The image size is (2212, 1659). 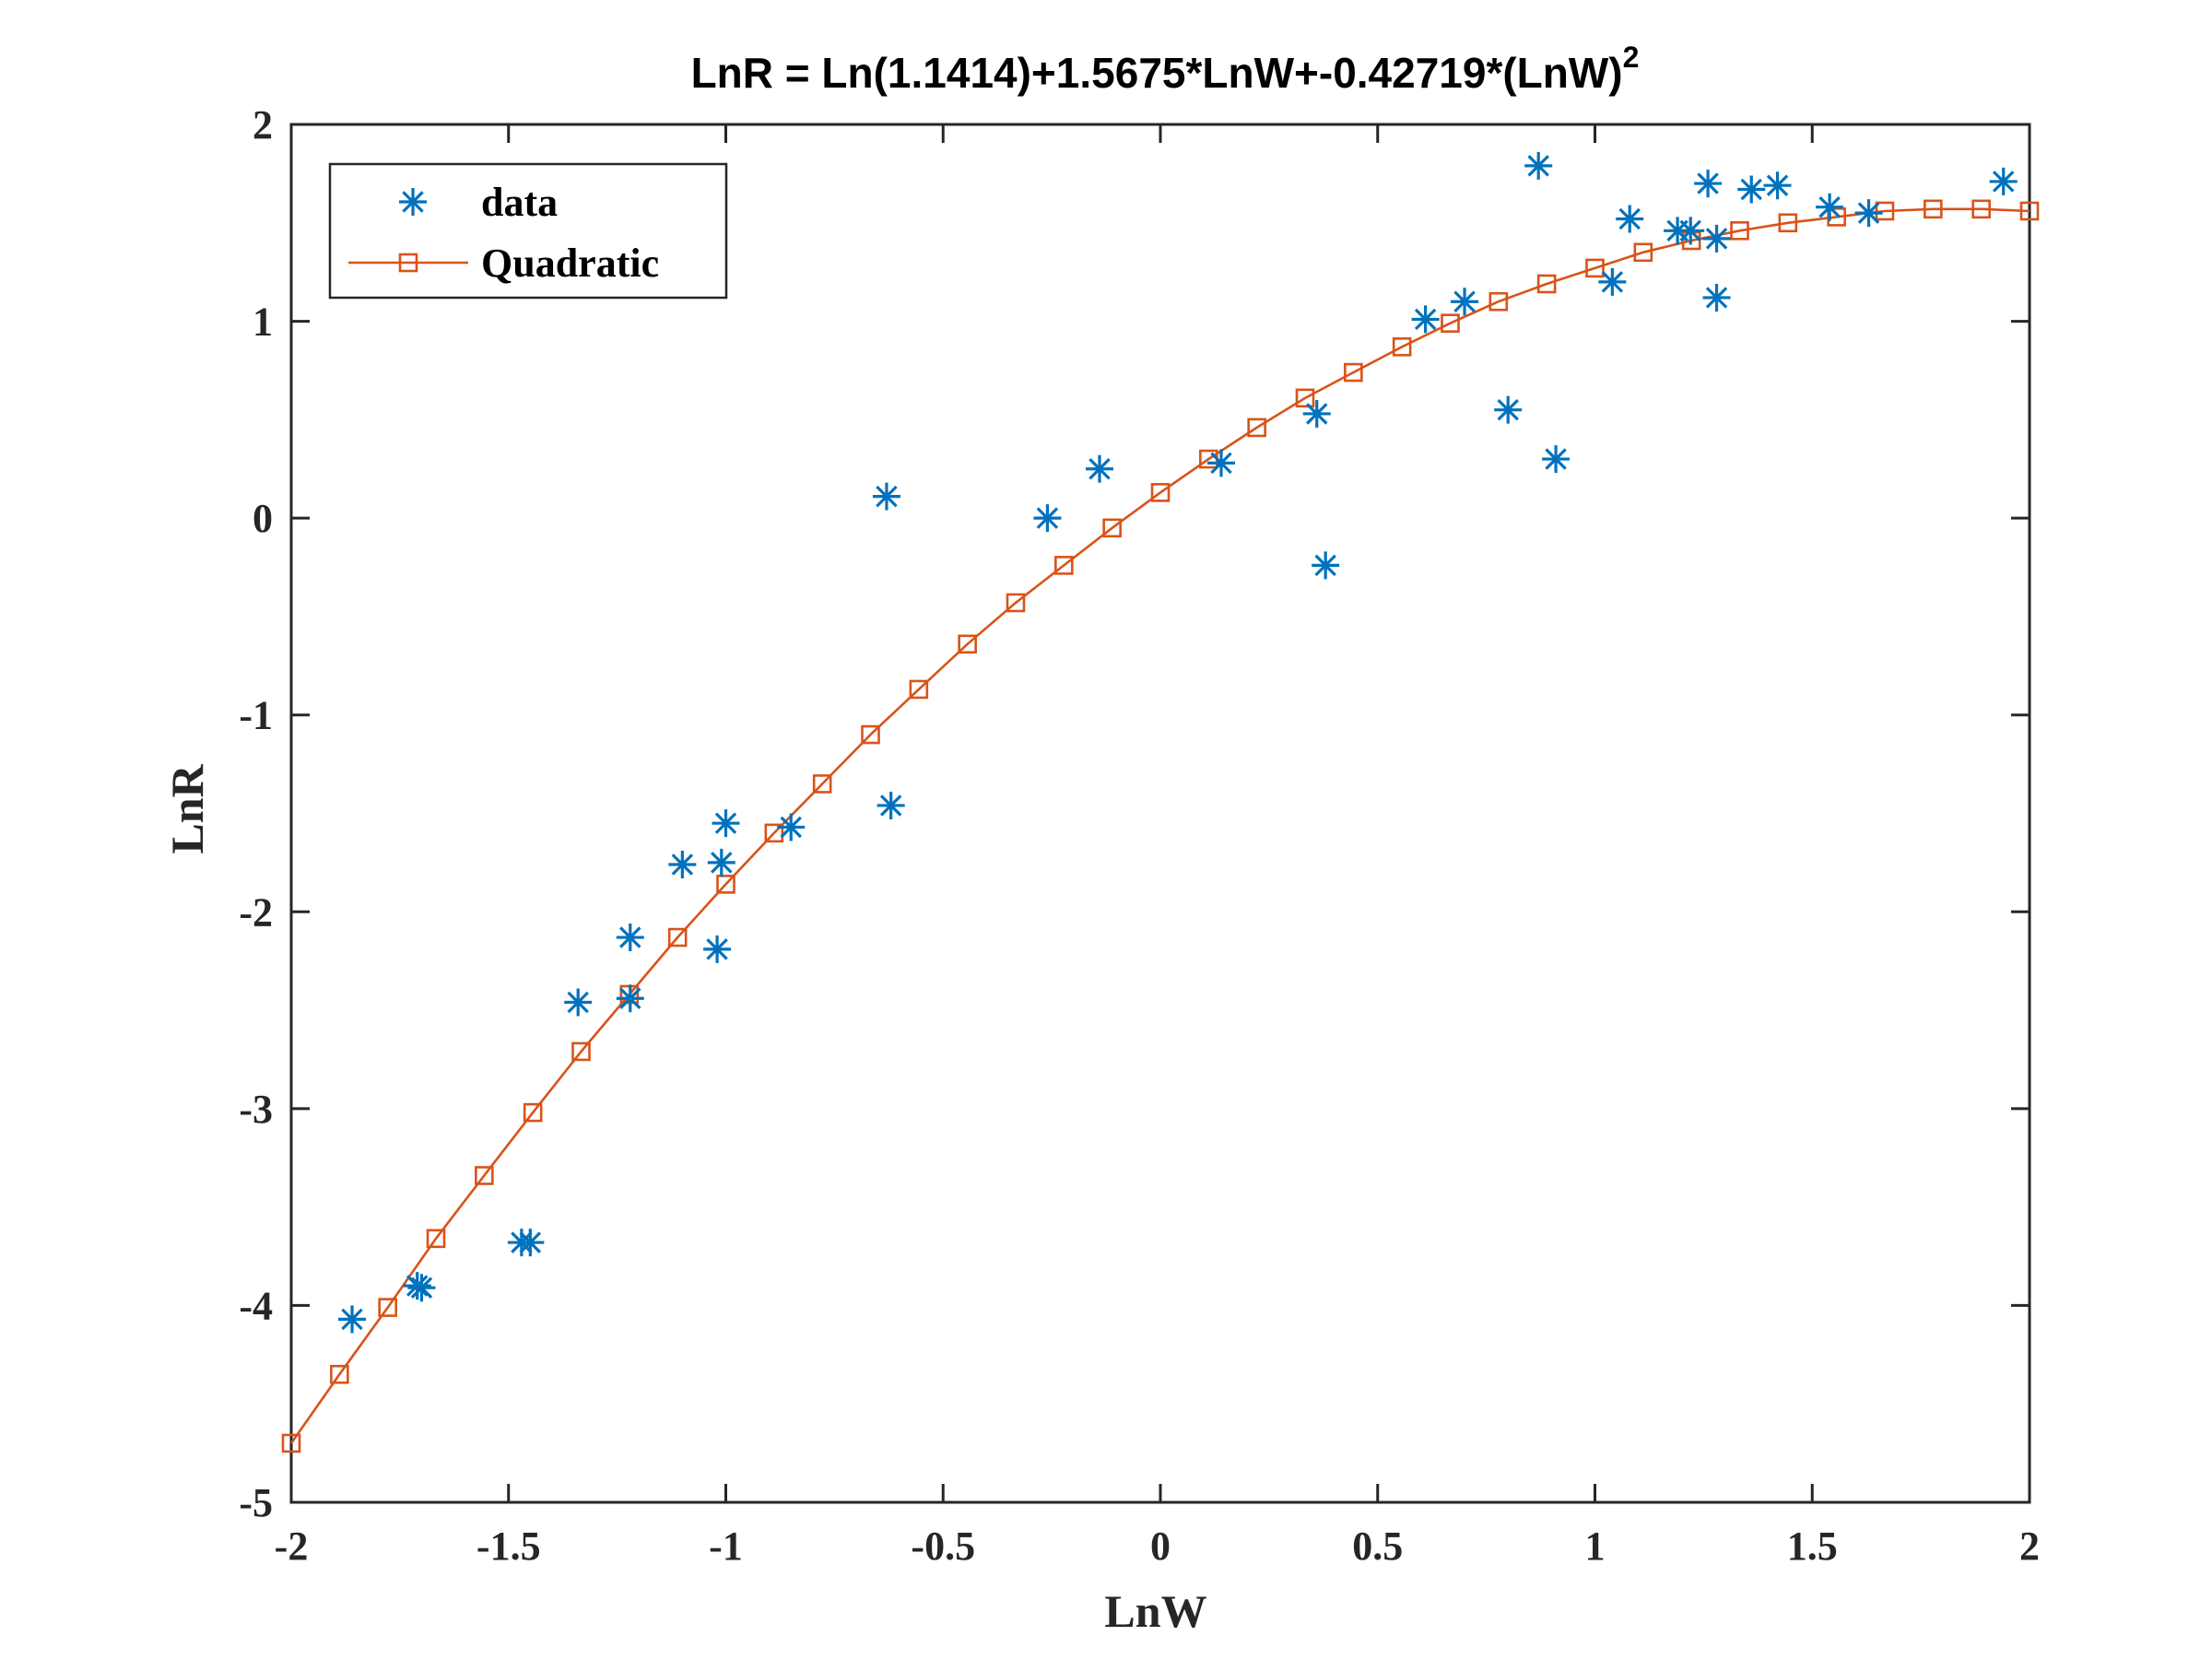 I want to click on x-tick-label: 1, so click(x=1595, y=1546).